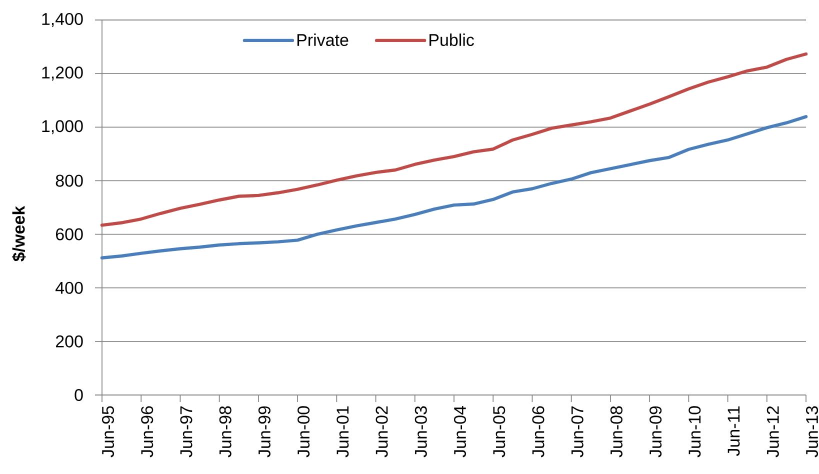 The height and width of the screenshot is (474, 819). Describe the element at coordinates (538, 432) in the screenshot. I see `x-tick-label: Jun-06` at that location.